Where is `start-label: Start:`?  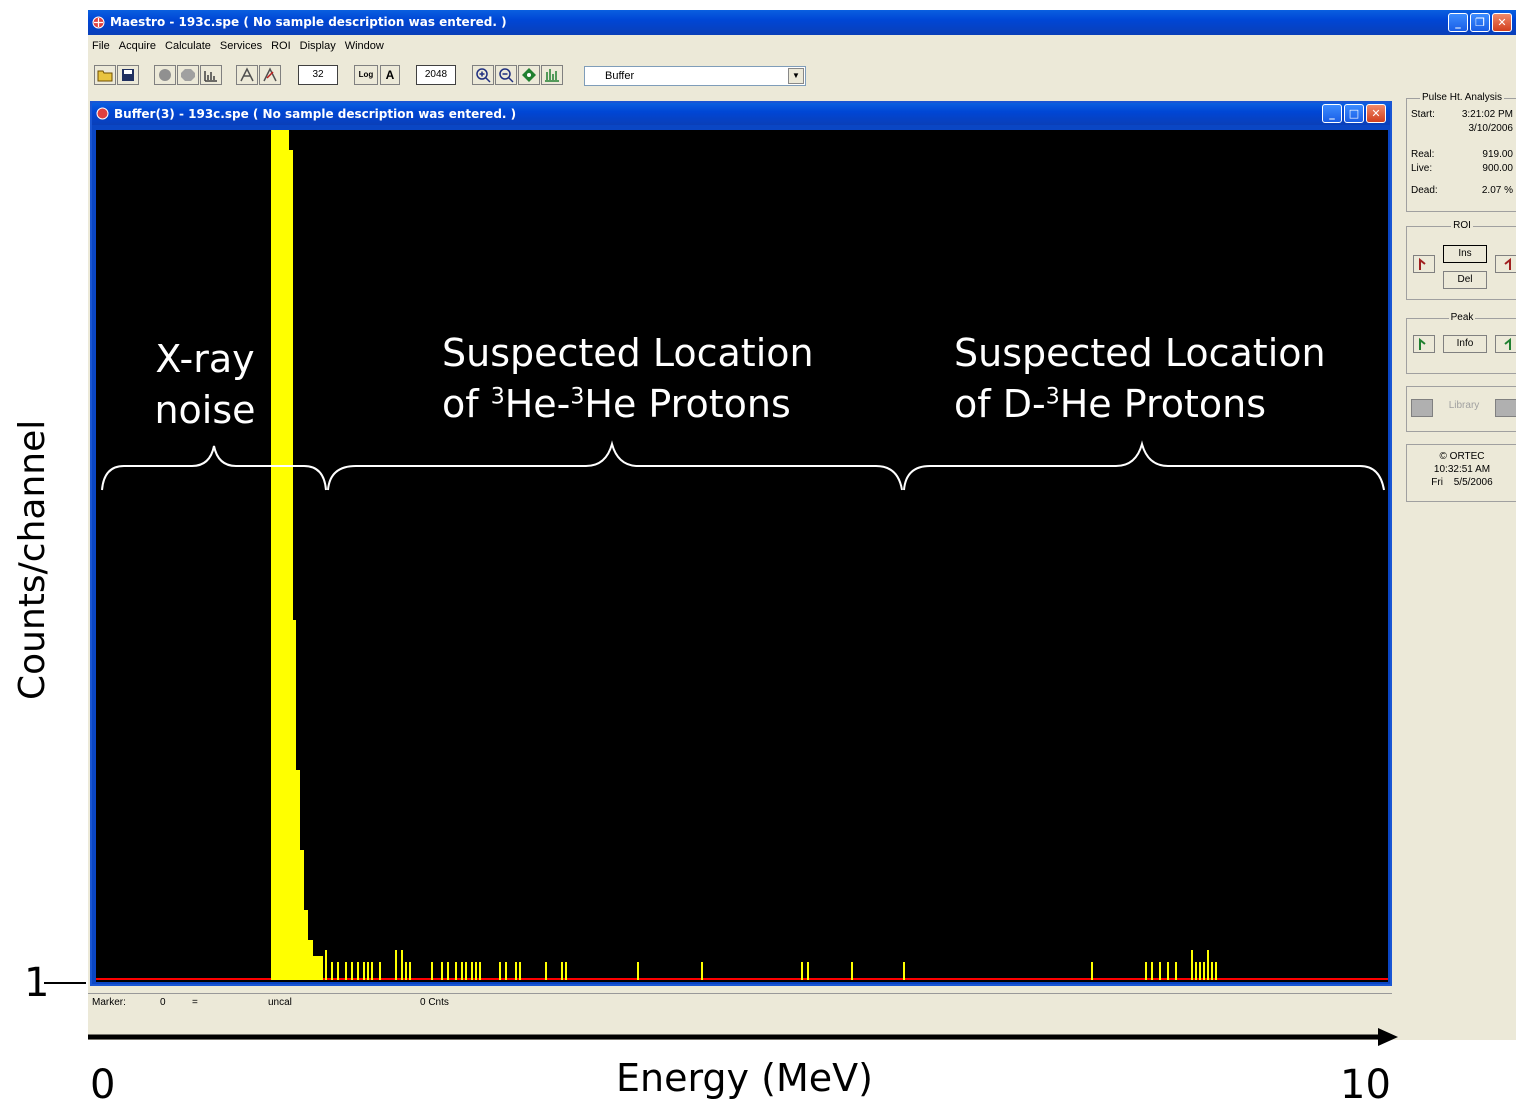
start-label: Start: is located at coordinates (1423, 114).